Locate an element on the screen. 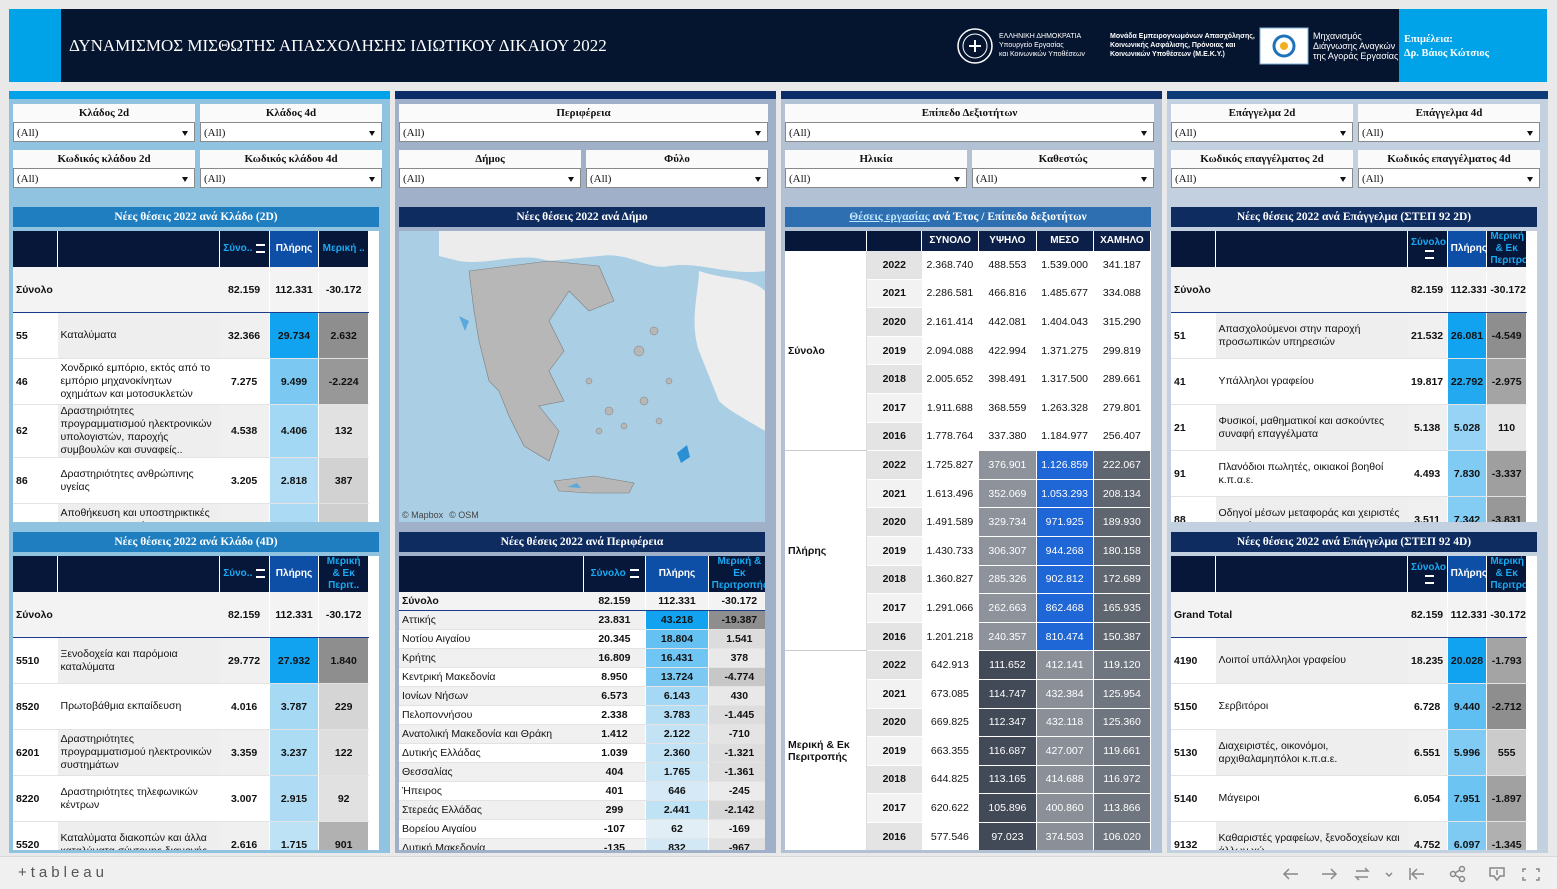  download-button is located at coordinates (1497, 874).